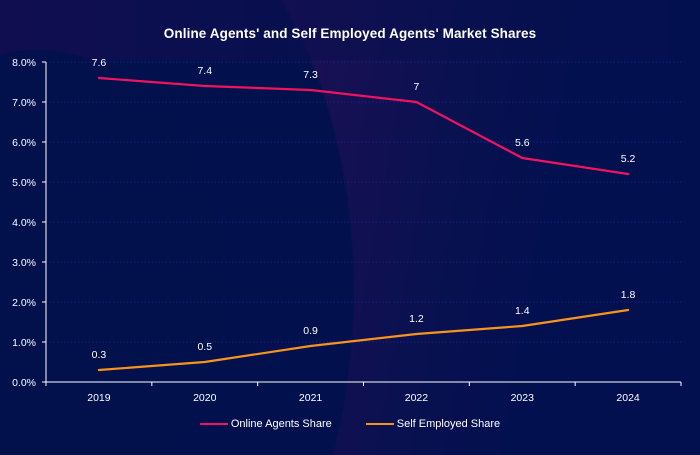 The image size is (700, 455). I want to click on y-tick-label: 7.0%, so click(24, 103).